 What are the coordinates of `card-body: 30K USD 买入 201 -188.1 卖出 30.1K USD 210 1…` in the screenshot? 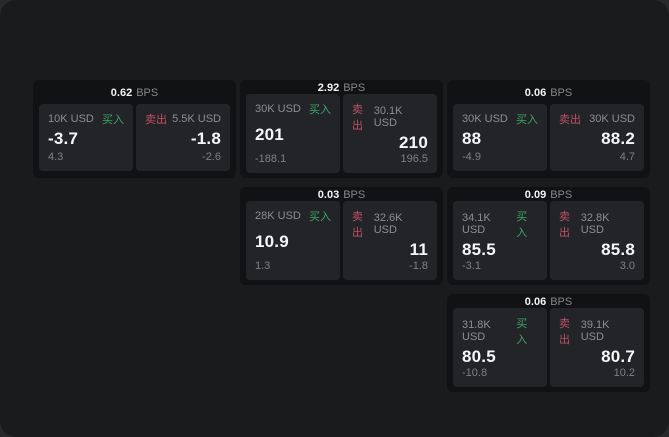 It's located at (341, 137).